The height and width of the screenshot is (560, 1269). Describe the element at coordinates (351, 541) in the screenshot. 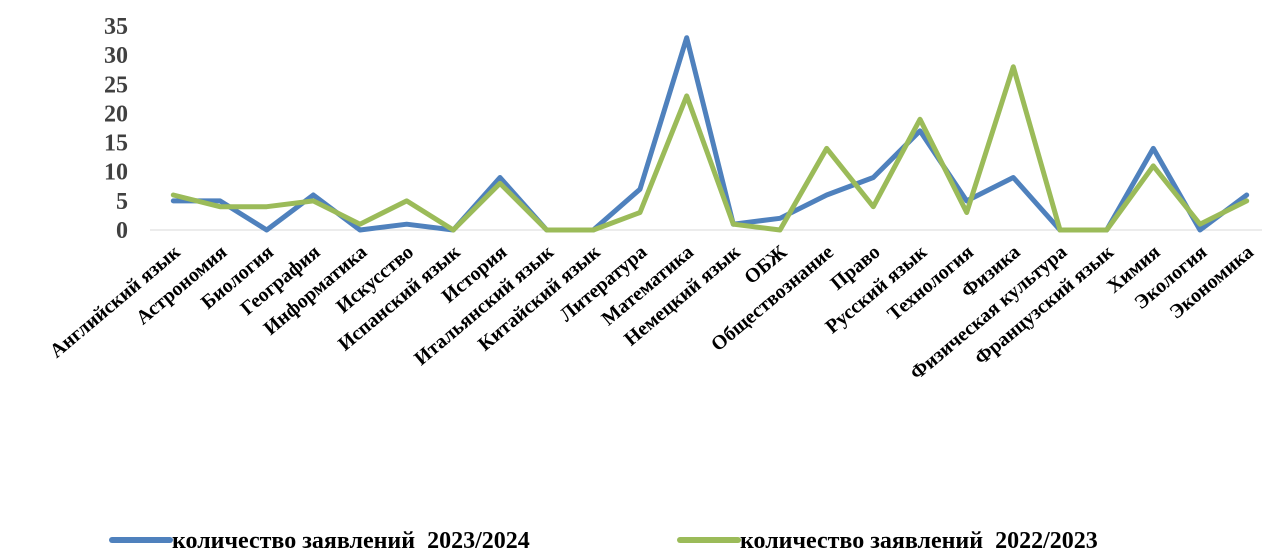

I see `legend-label-1: количество заявлений 2023/2024` at that location.